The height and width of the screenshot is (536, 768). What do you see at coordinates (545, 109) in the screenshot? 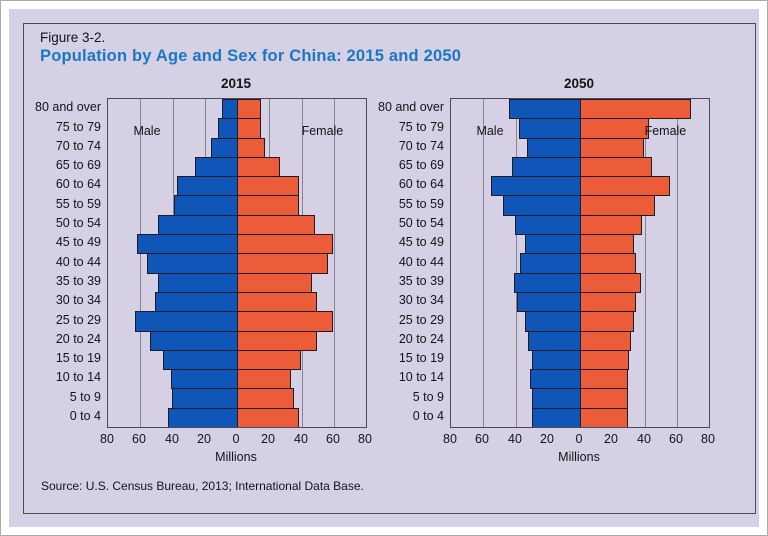
I see `bar-male-80-and-over` at bounding box center [545, 109].